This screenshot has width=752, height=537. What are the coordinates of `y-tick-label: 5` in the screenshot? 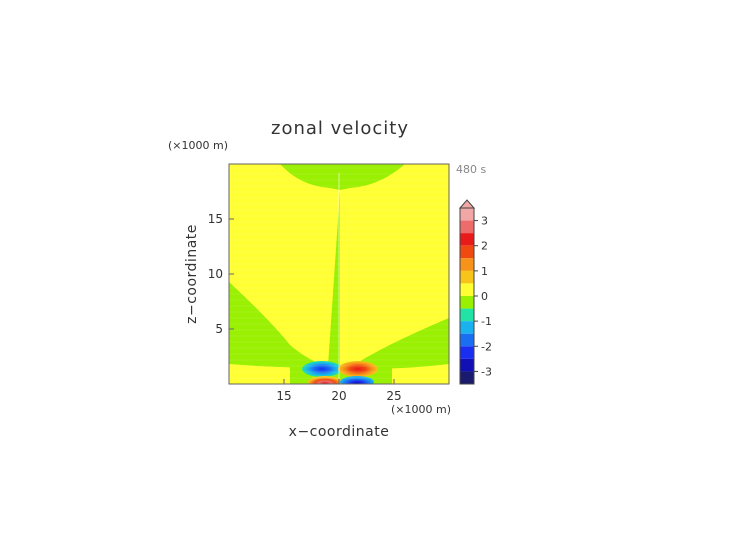 It's located at (219, 329).